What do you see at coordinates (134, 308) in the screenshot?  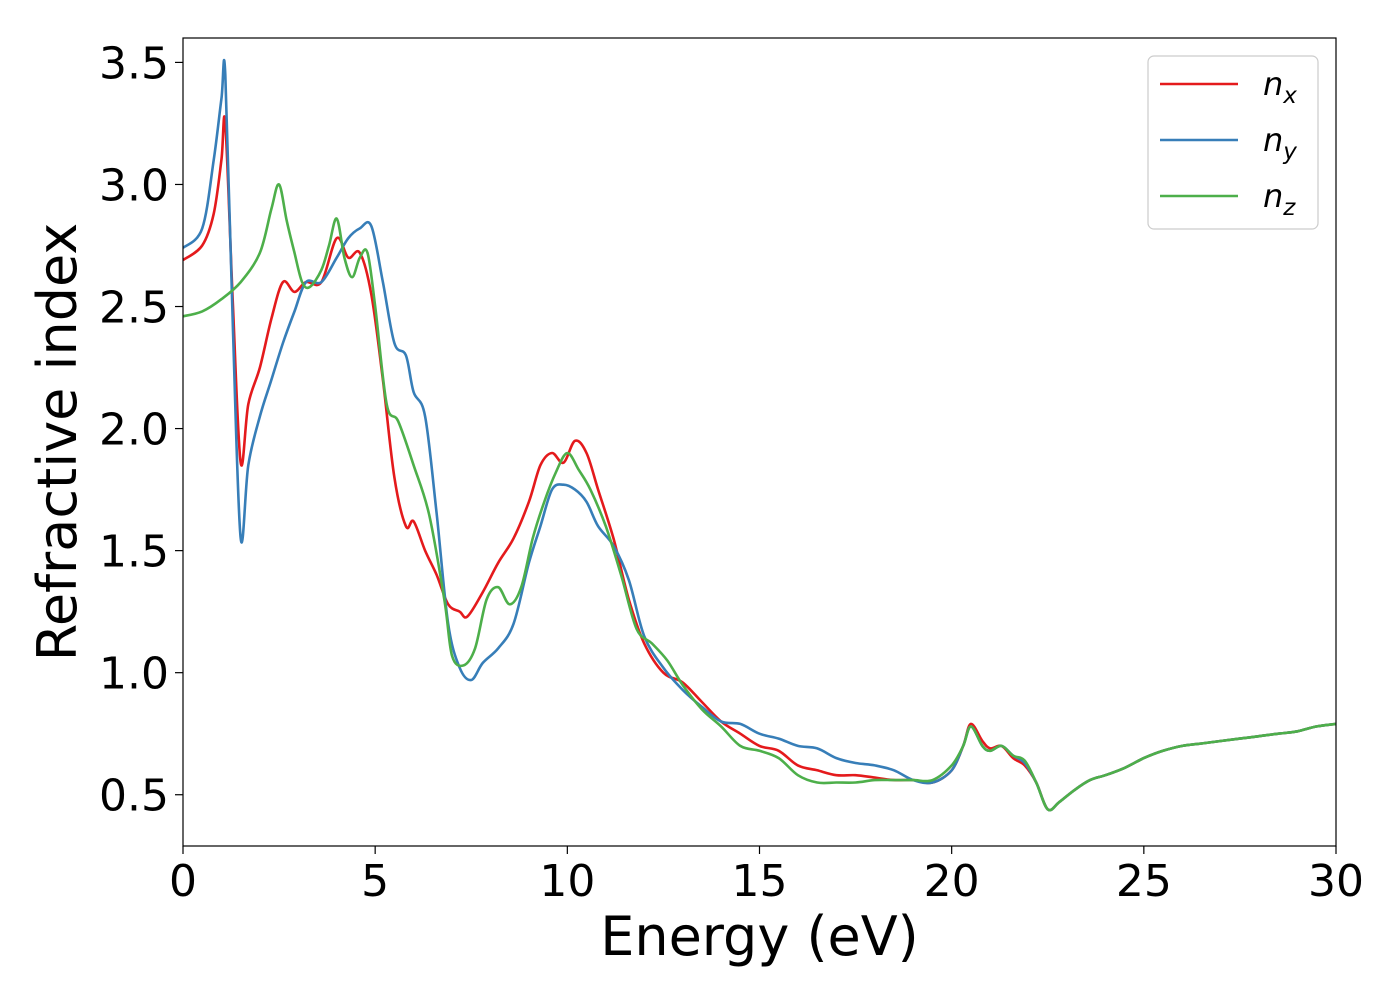 I see `y-tick-label: 2.5` at bounding box center [134, 308].